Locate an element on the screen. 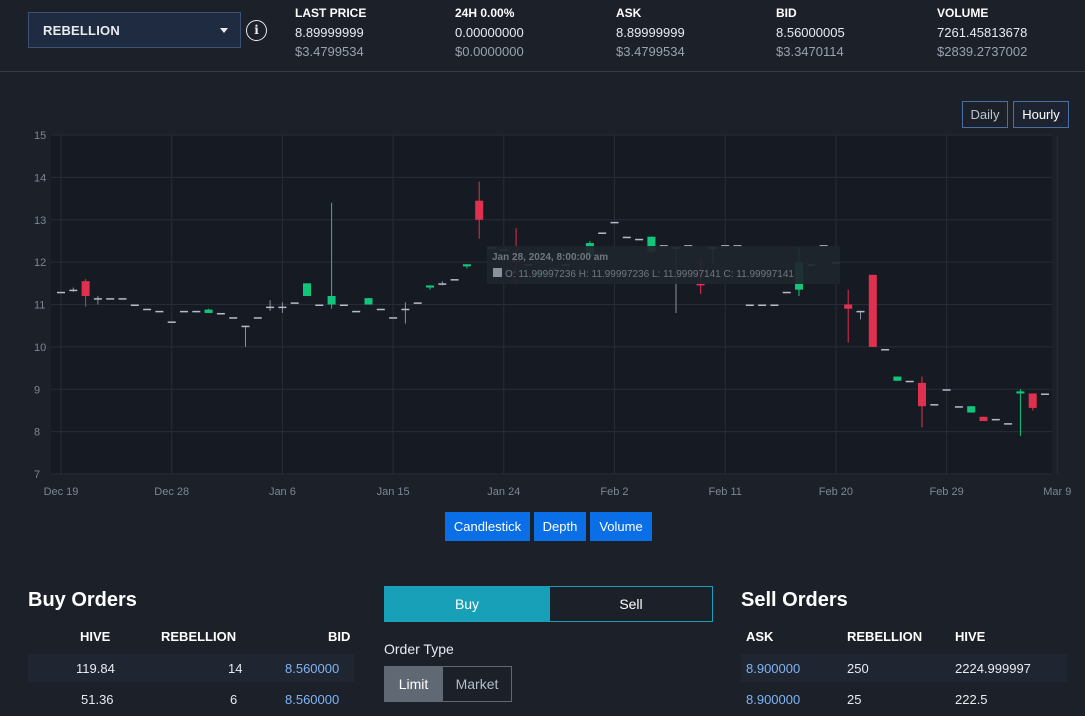  buy-orders-title: Buy Orders is located at coordinates (82, 600).